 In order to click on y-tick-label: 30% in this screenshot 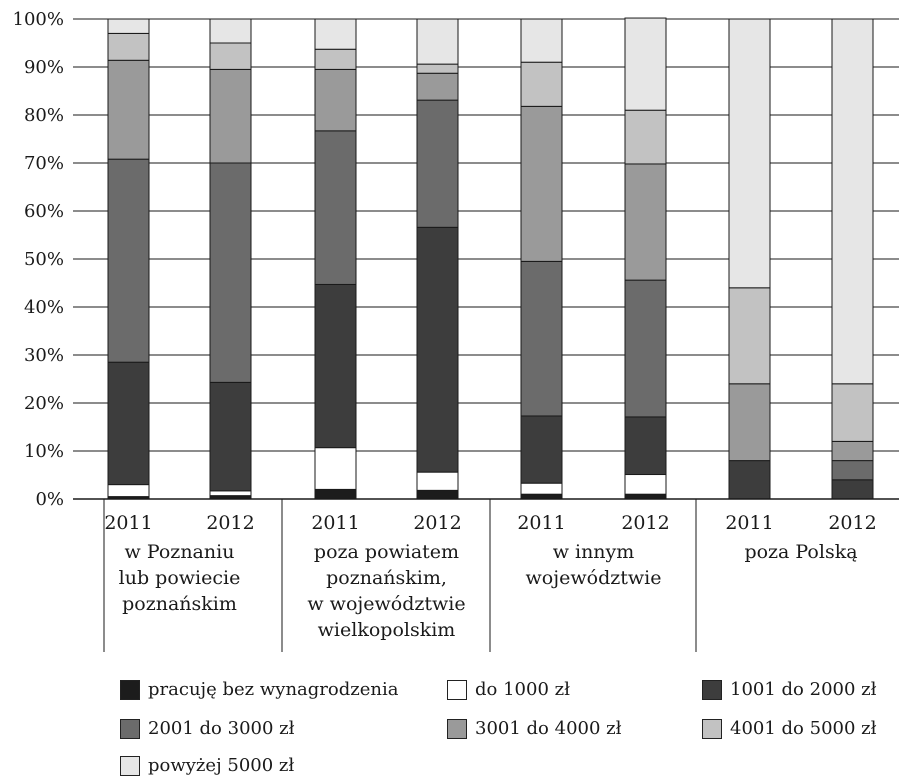, I will do `click(44, 355)`.